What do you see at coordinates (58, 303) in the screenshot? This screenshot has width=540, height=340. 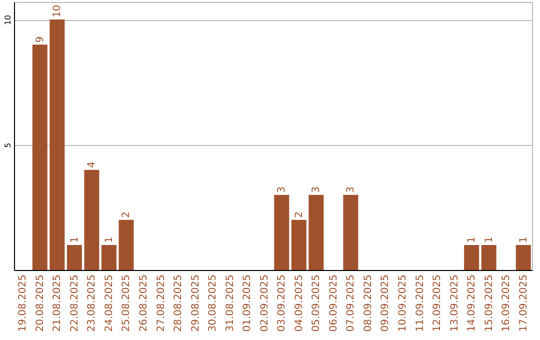 I see `x-tick-label: 21.08.2025` at bounding box center [58, 303].